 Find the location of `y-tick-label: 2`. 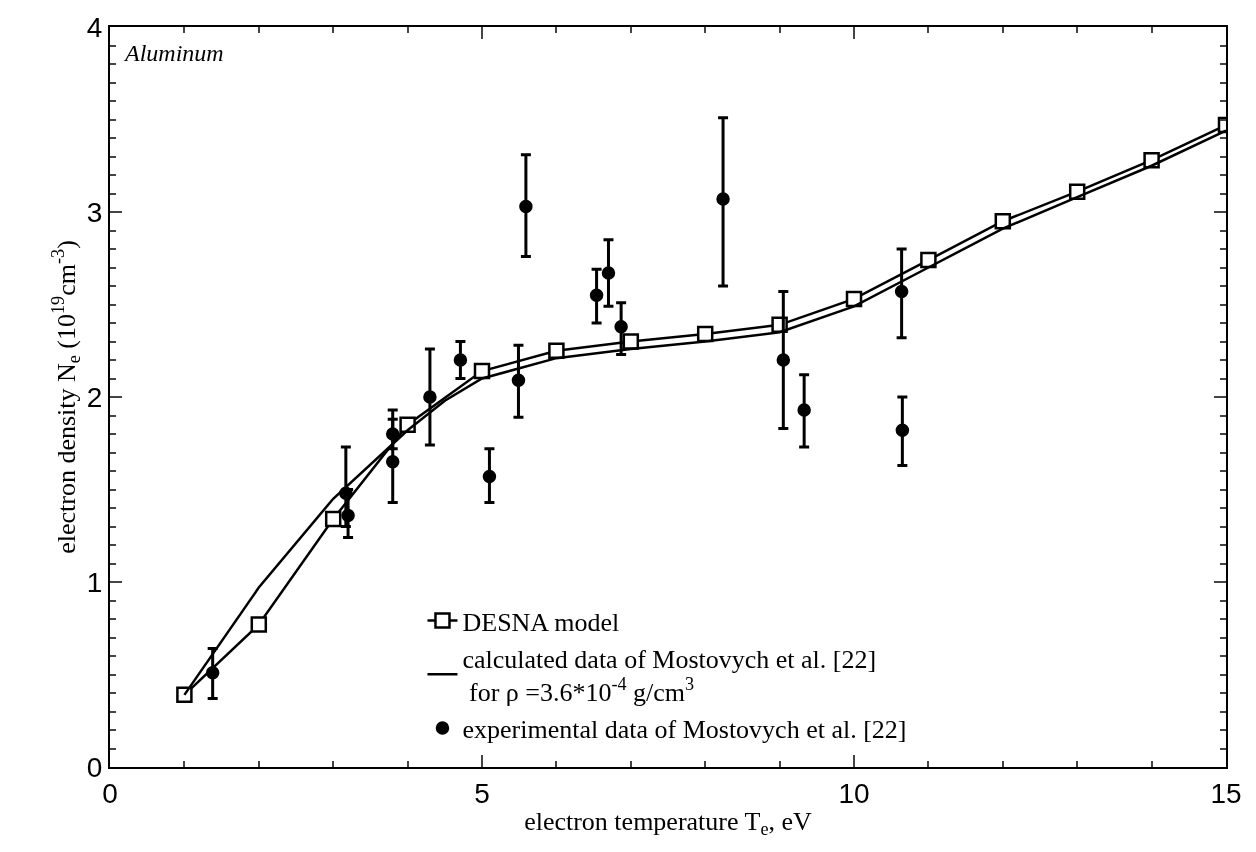

y-tick-label: 2 is located at coordinates (94, 397).